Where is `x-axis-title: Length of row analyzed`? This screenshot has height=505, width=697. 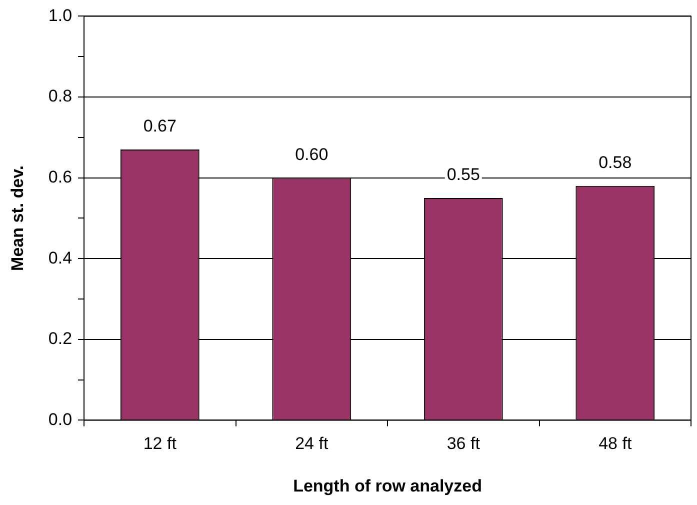
x-axis-title: Length of row analyzed is located at coordinates (387, 486).